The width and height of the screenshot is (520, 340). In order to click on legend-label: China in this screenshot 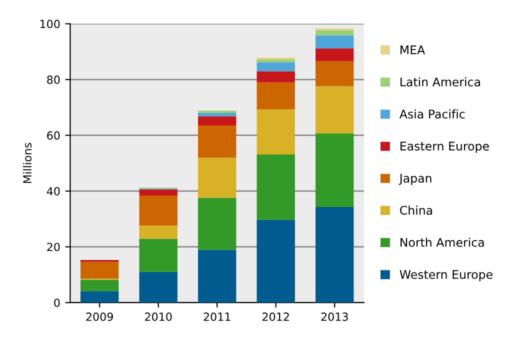, I will do `click(416, 210)`.